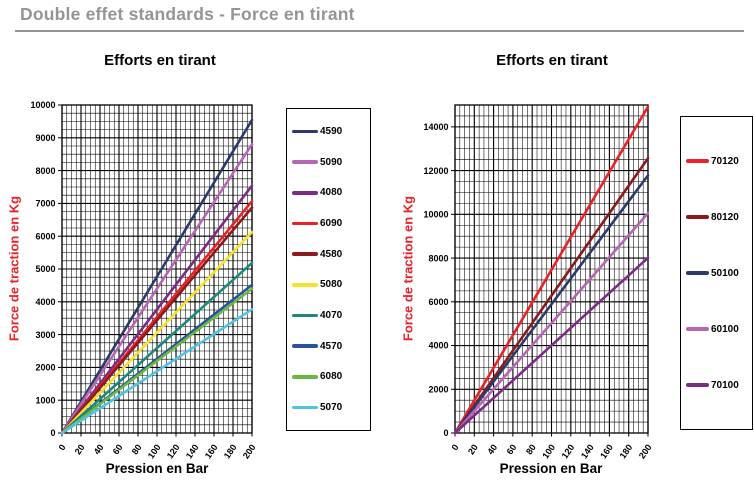  What do you see at coordinates (160, 60) in the screenshot?
I see `left-chart-title: Efforts en tirant` at bounding box center [160, 60].